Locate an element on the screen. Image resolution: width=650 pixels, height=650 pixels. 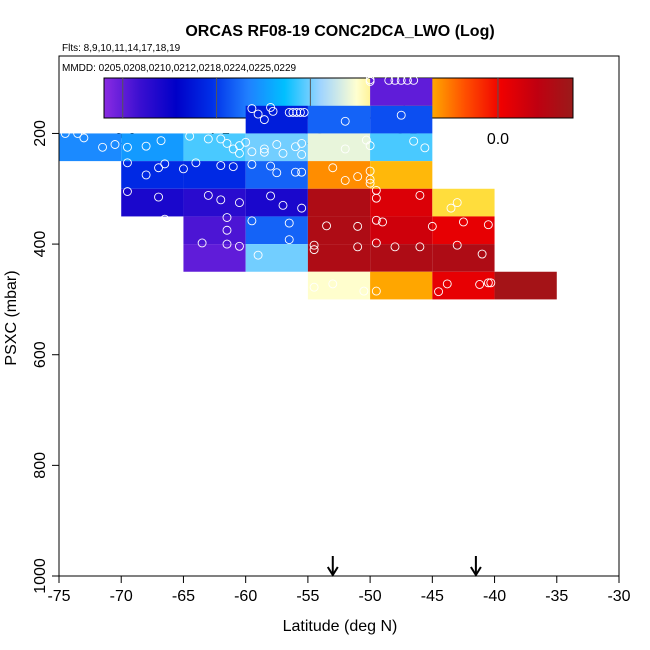
x-tick-label: -30 is located at coordinates (618, 596).